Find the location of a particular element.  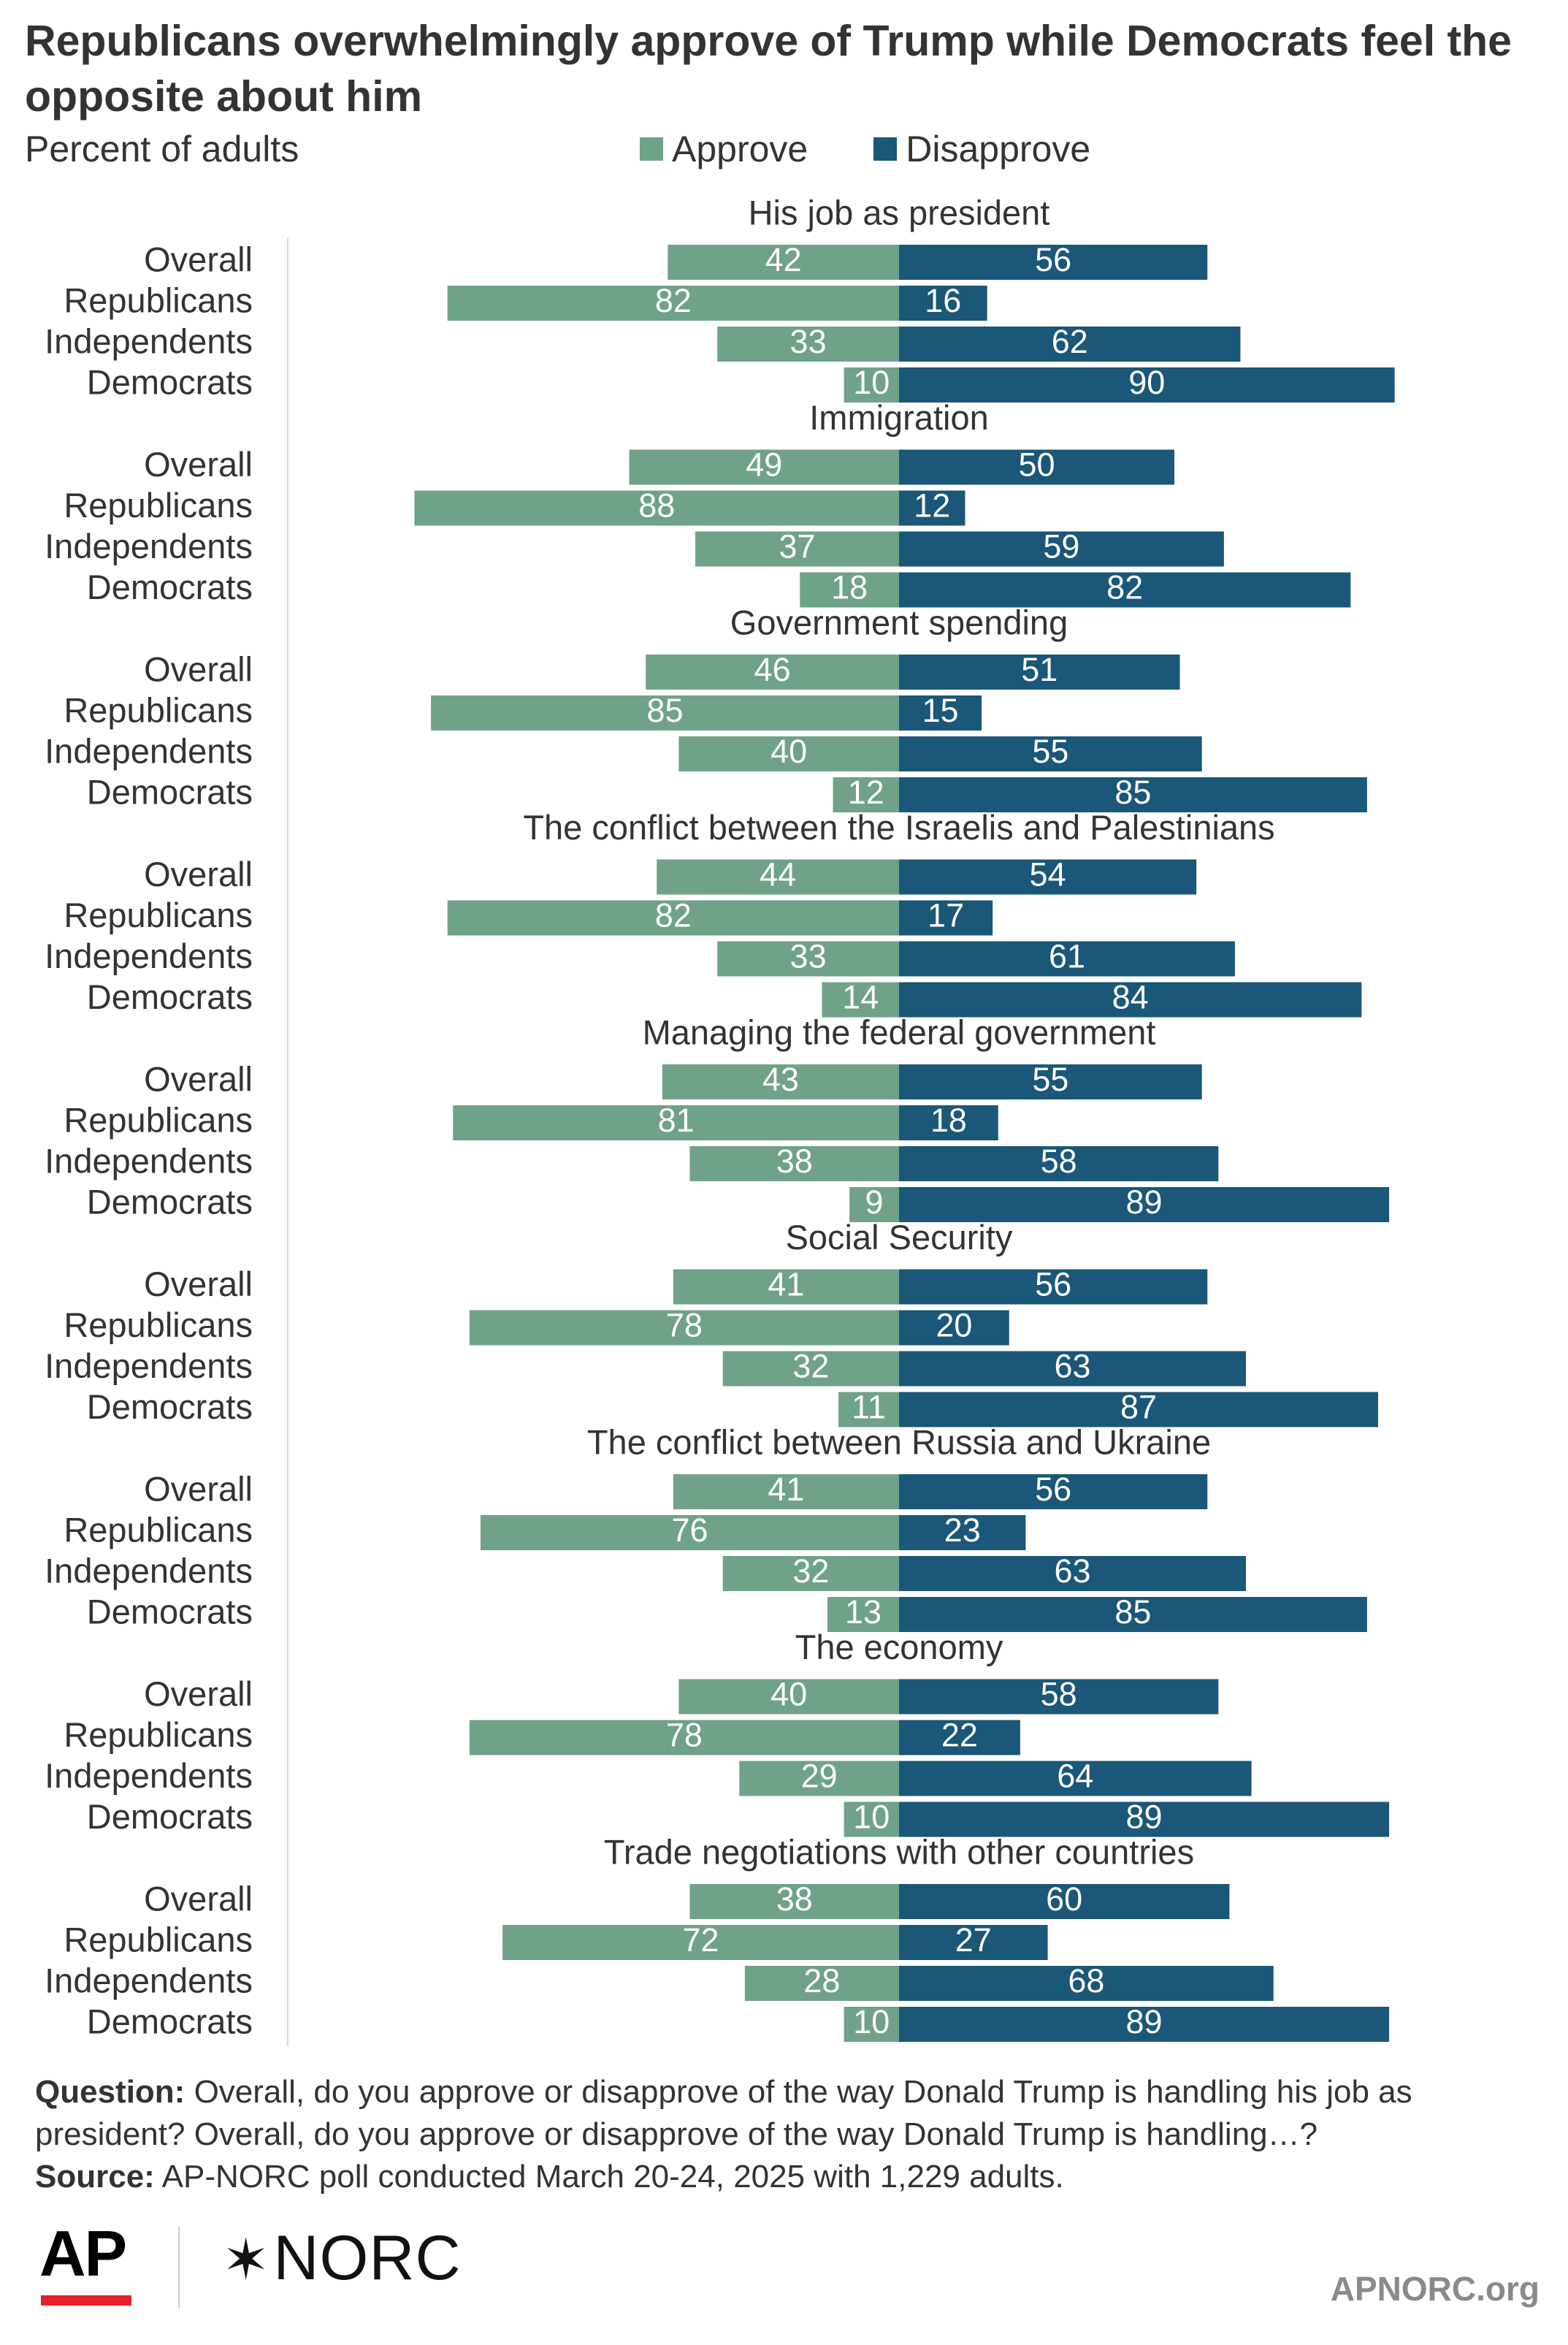

approve-value-immigration-independents: 37 is located at coordinates (797, 546).